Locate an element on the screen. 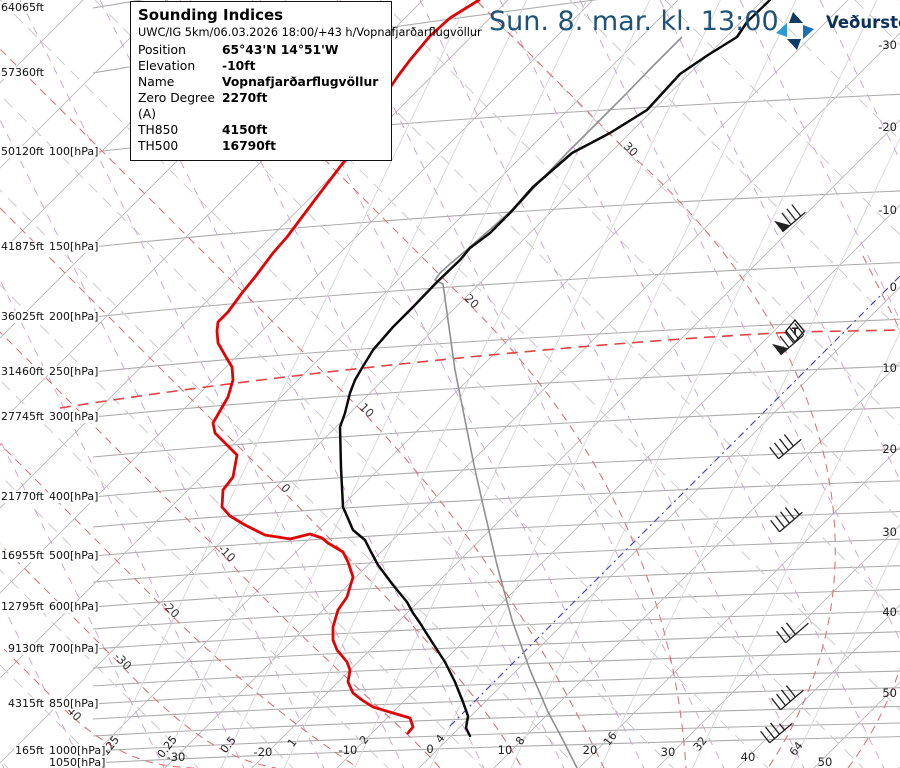  pressure-hpa-label: 1050[hPa] is located at coordinates (77, 762).